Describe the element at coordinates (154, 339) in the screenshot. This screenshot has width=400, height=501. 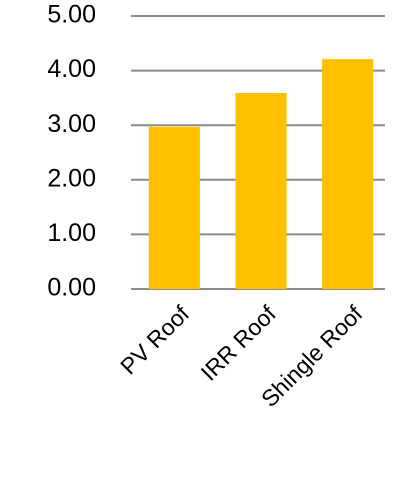
I see `x-tick-label: PV Roof` at that location.